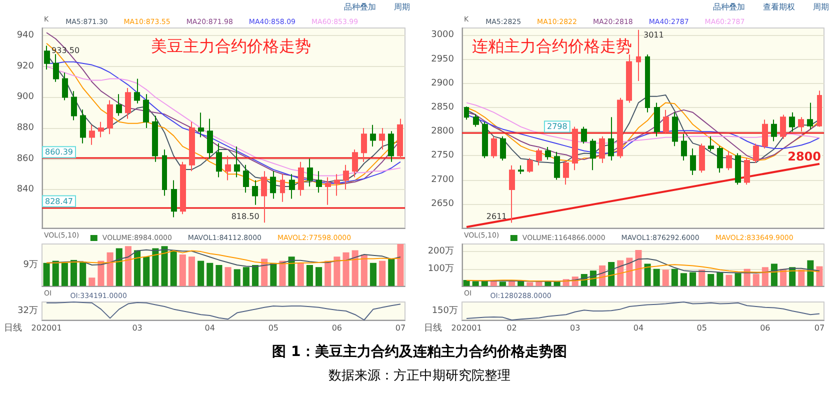 The image size is (839, 394). I want to click on y-tick-label: 940, so click(25, 35).